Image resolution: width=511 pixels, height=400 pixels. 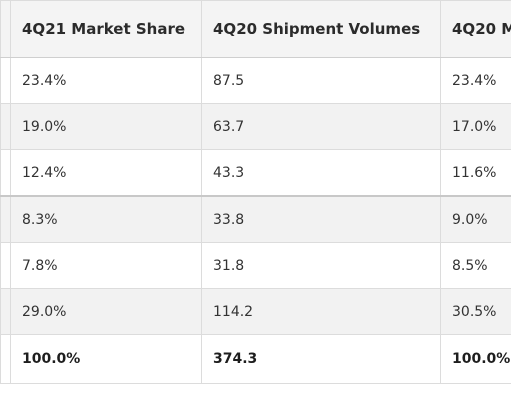 What do you see at coordinates (475, 80) in the screenshot?
I see `cell-4q20-share: 23.4%` at bounding box center [475, 80].